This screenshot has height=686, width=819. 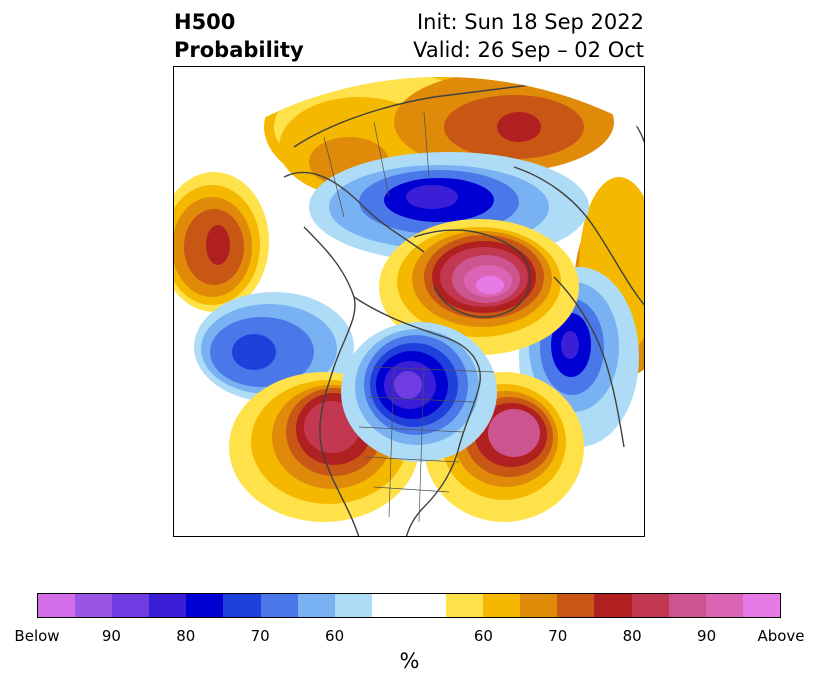 What do you see at coordinates (239, 50) in the screenshot?
I see `title-line-2: Probability` at bounding box center [239, 50].